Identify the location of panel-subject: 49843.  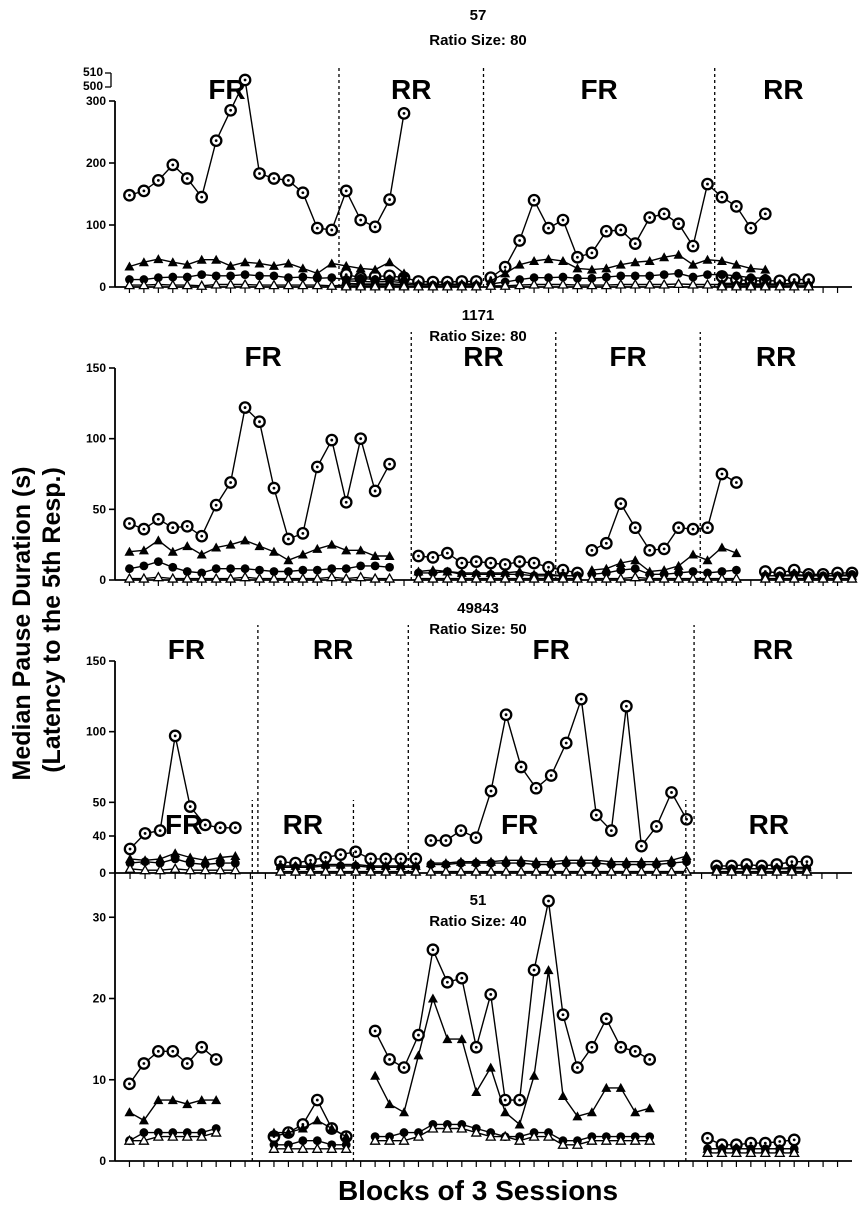
(478, 608).